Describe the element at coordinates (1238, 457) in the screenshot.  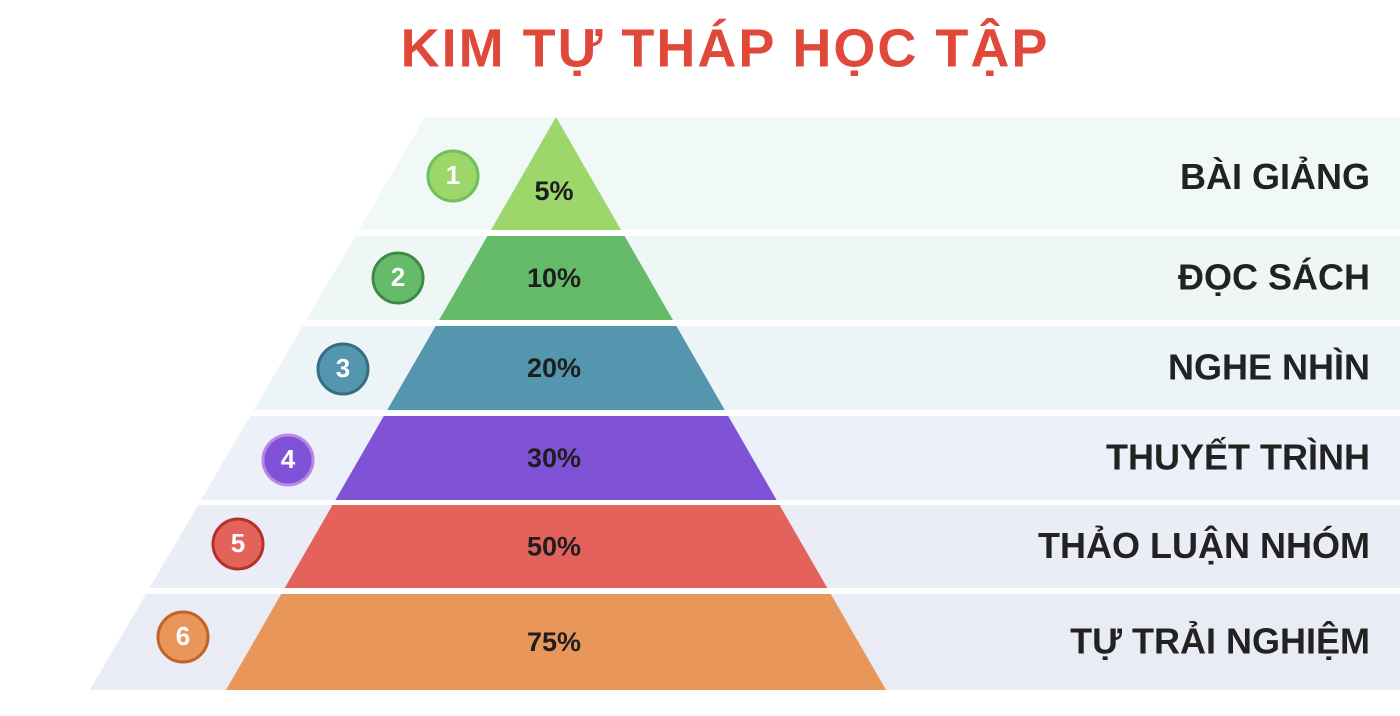
I see `level-label: THUYẾT TRÌNH` at that location.